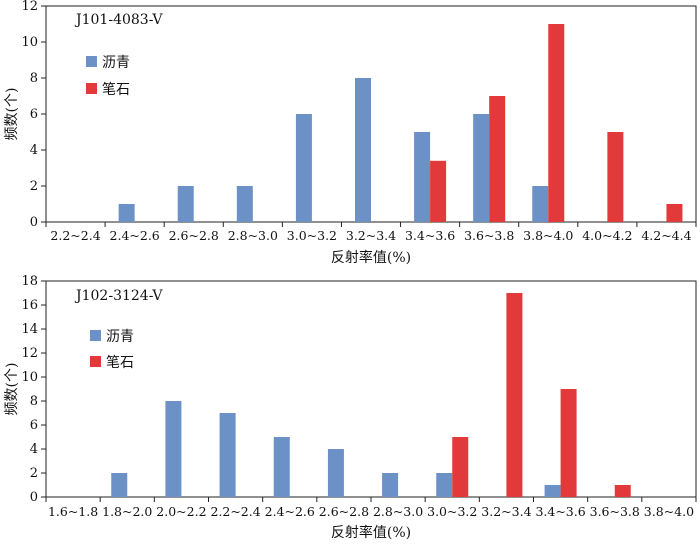 The width and height of the screenshot is (700, 546). Describe the element at coordinates (73, 511) in the screenshot. I see `x-tick-label: 1.6~1.8` at that location.